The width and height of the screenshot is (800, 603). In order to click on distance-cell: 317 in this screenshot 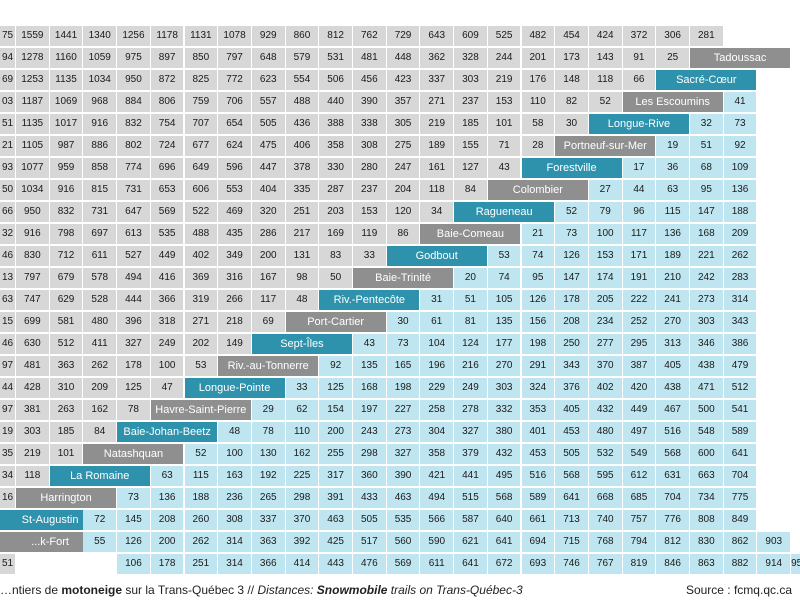, I will do `click(335, 476)`.